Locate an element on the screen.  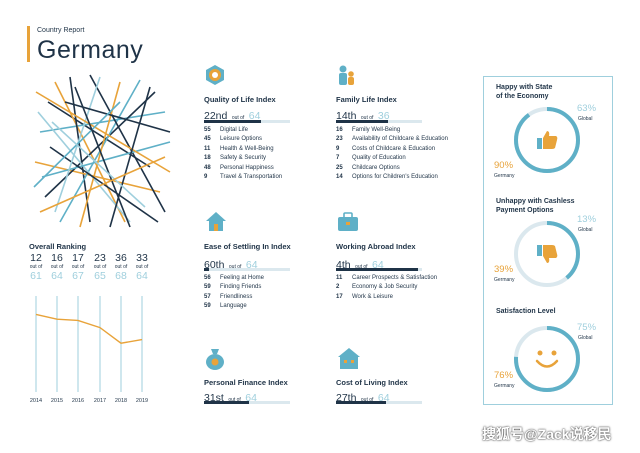
ranking-column: 36 out of 68 is located at coordinates (121, 267).